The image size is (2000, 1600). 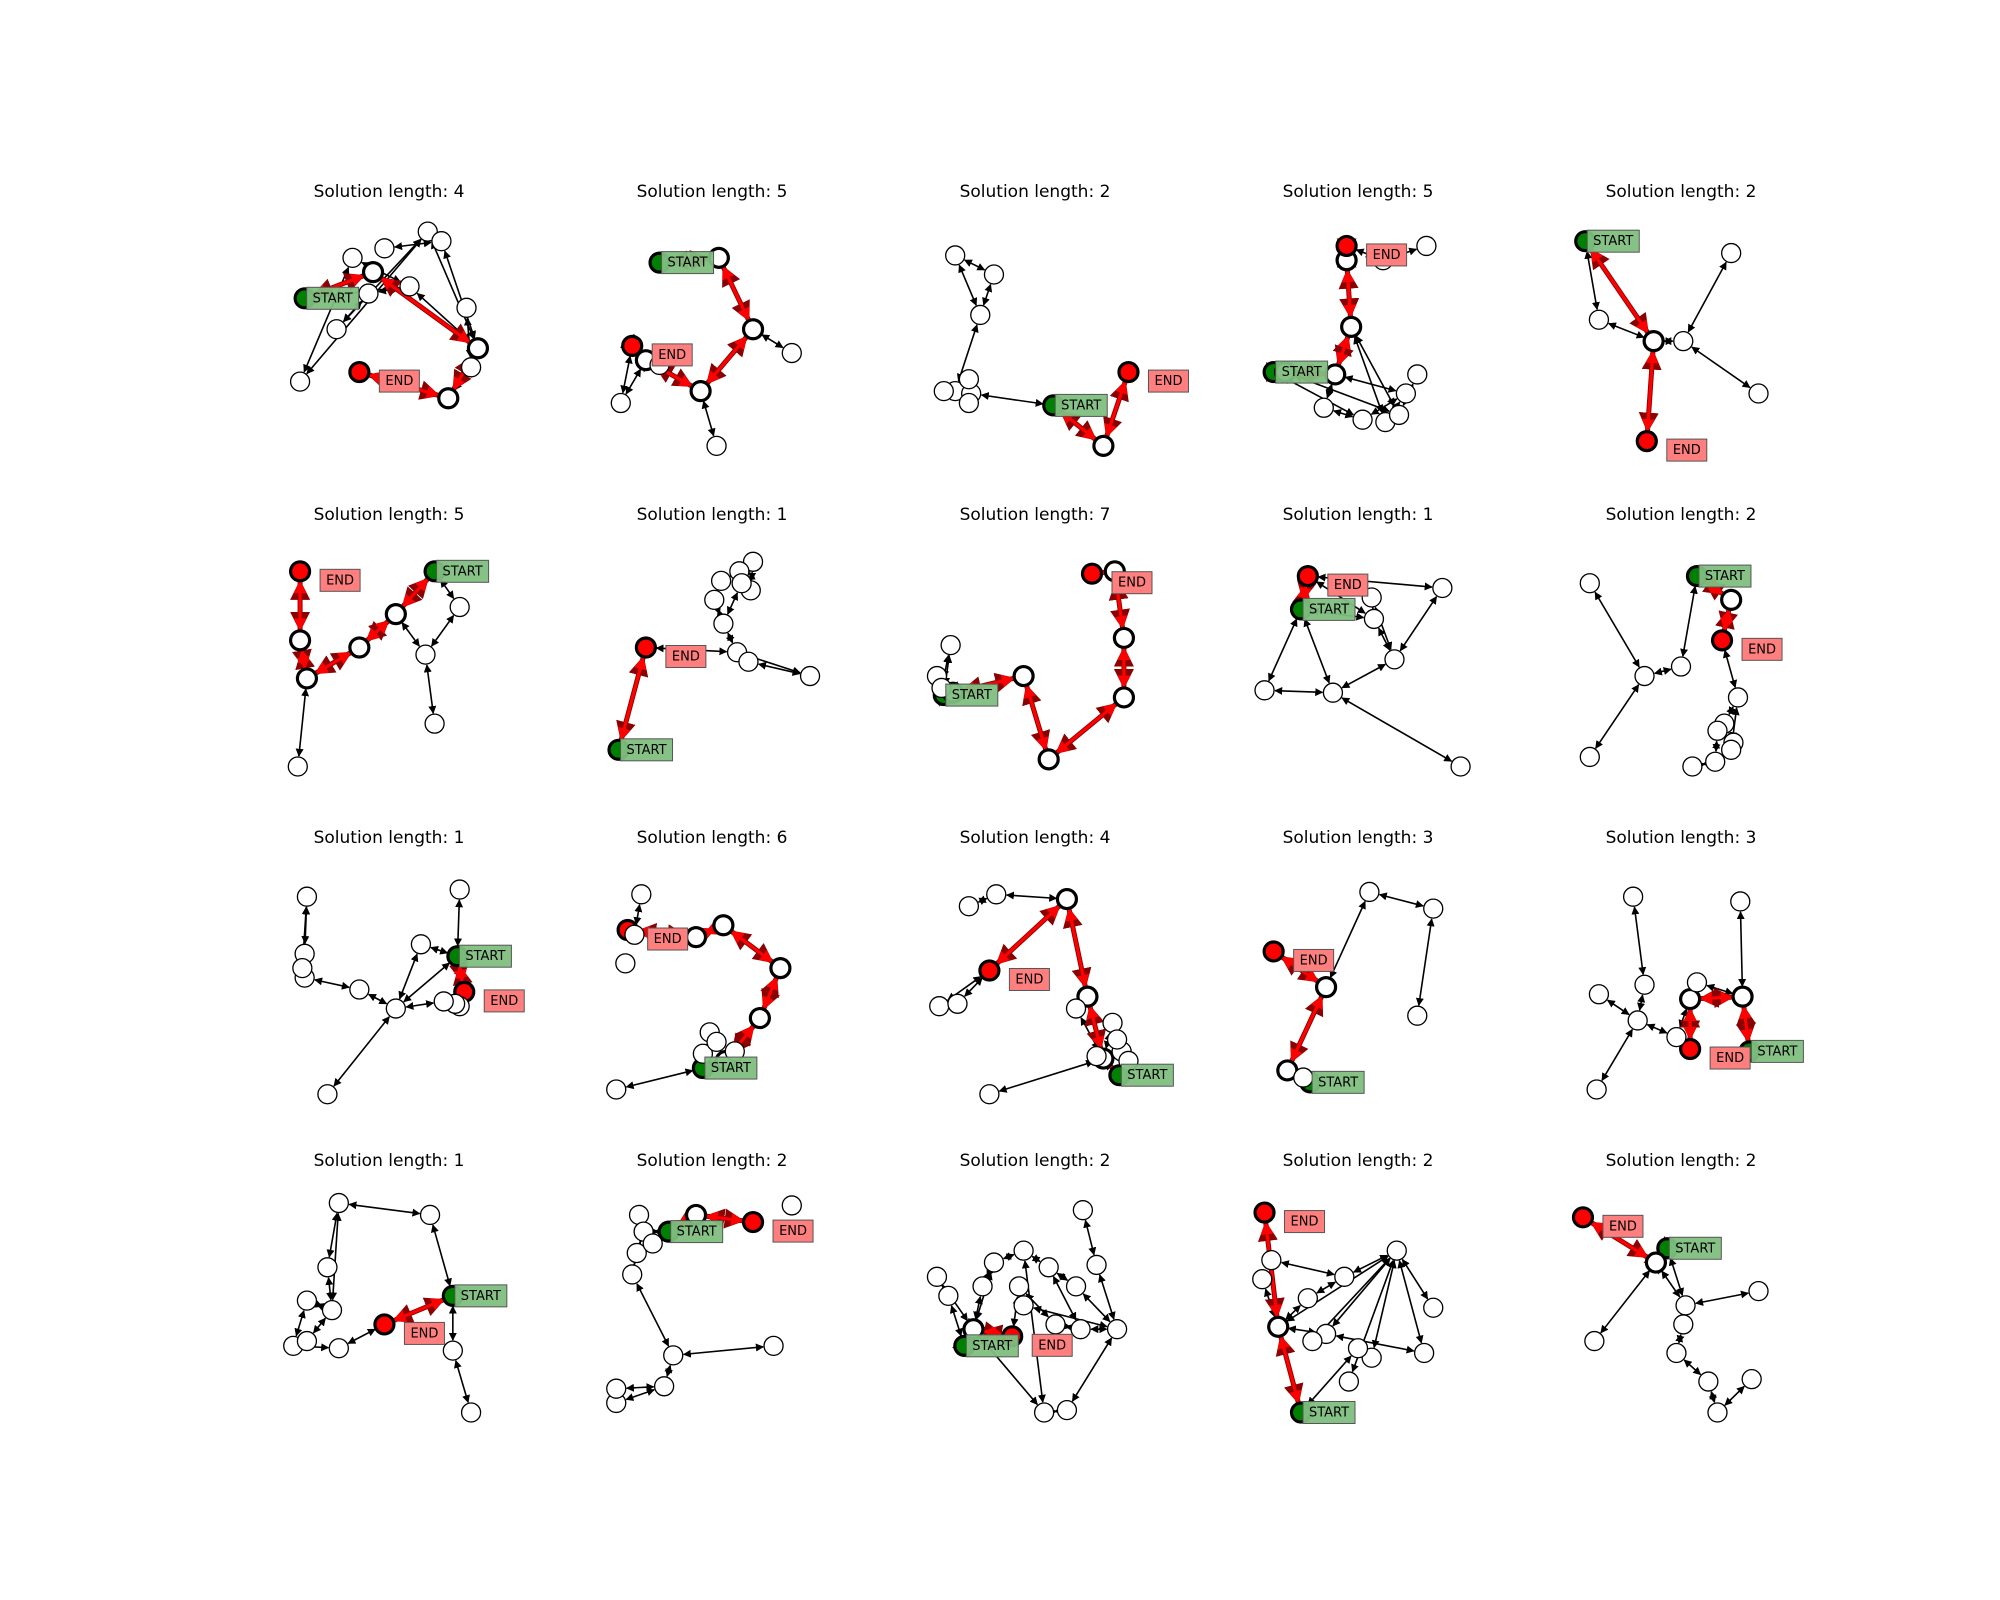 What do you see at coordinates (712, 515) in the screenshot?
I see `panel-title: Solution length: 1` at bounding box center [712, 515].